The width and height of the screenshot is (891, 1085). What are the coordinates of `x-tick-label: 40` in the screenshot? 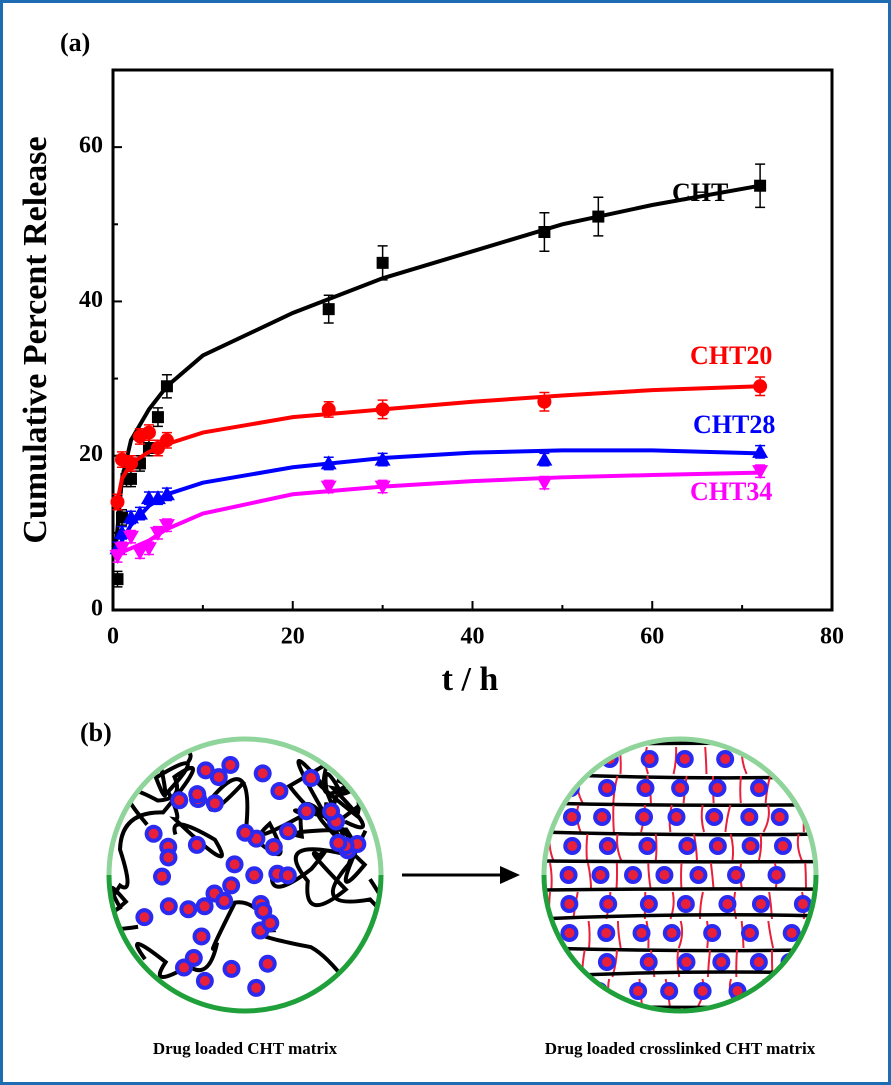 It's located at (473, 637).